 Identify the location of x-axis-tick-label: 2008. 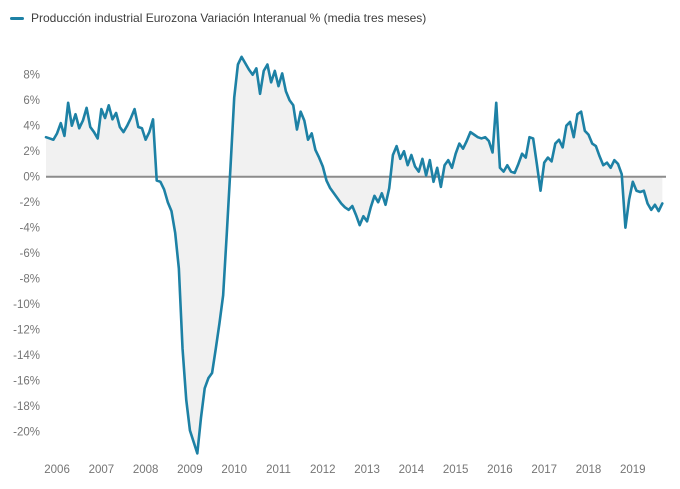
(146, 470).